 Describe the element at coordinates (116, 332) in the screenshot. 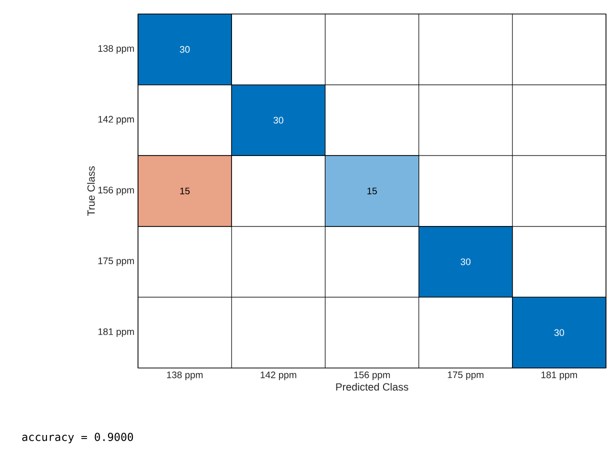

I see `y-tick-label: 181 ppm` at that location.